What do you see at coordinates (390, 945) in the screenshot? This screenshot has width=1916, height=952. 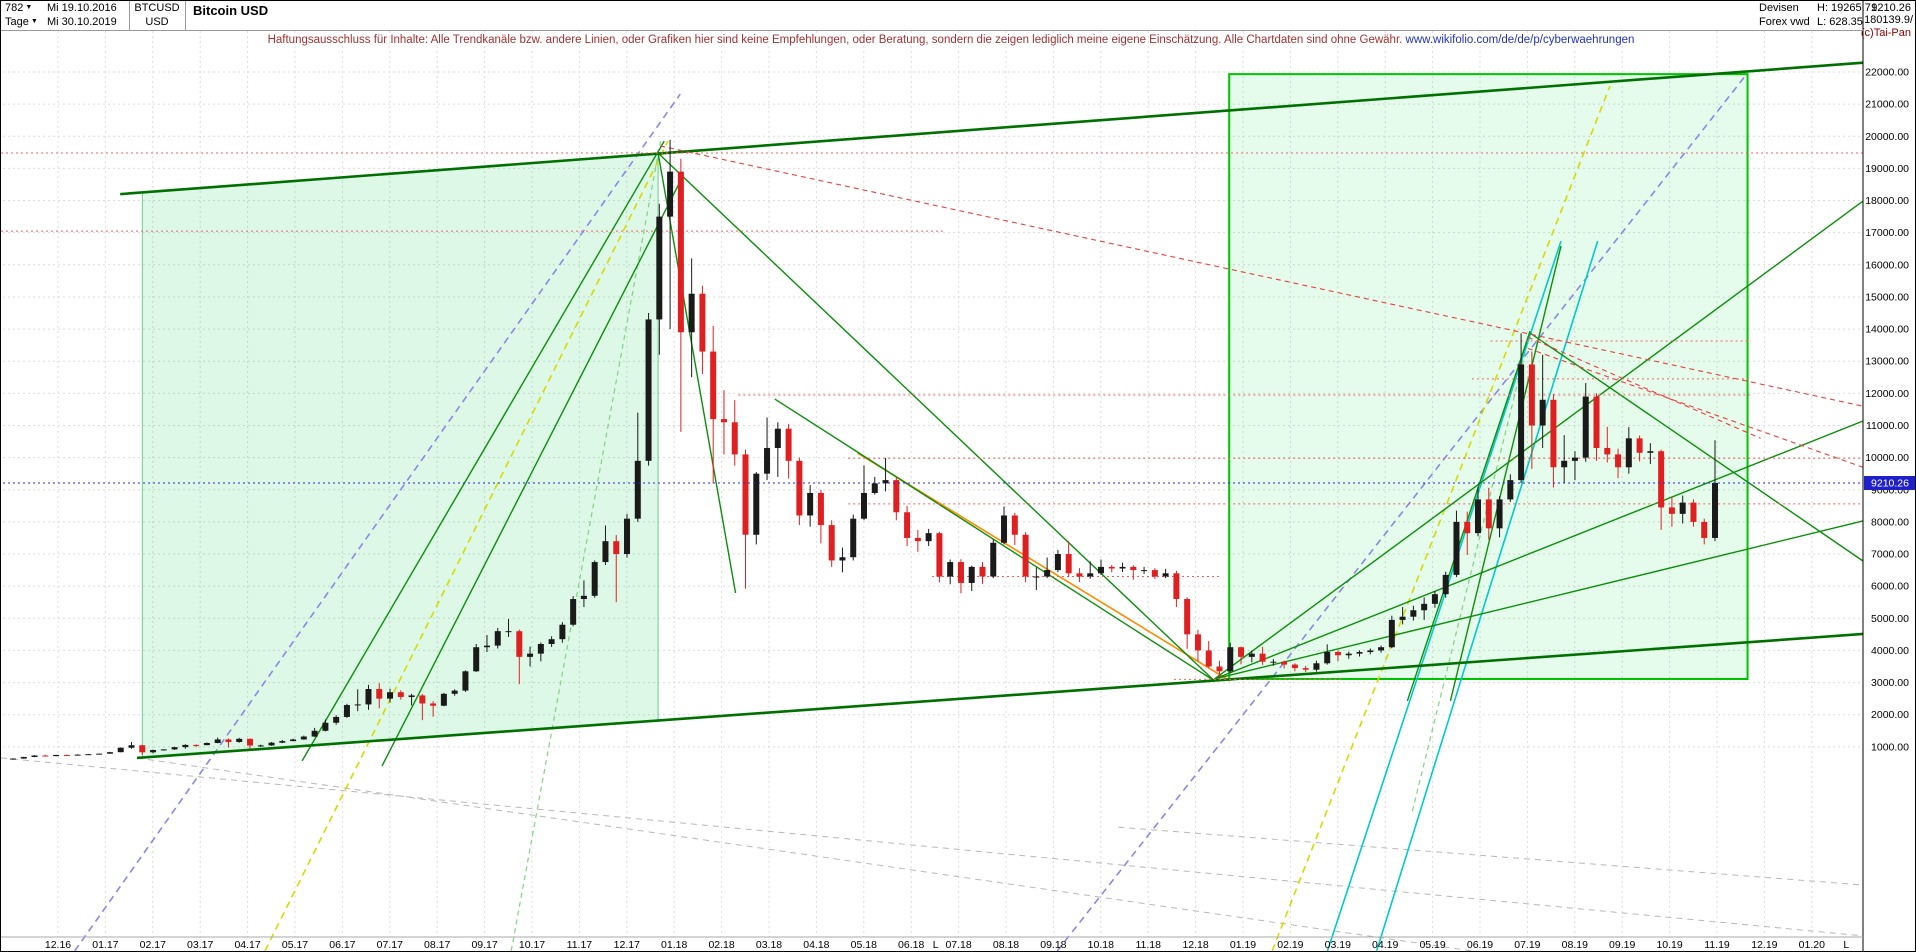 I see `time-tick-label: 07.17` at bounding box center [390, 945].